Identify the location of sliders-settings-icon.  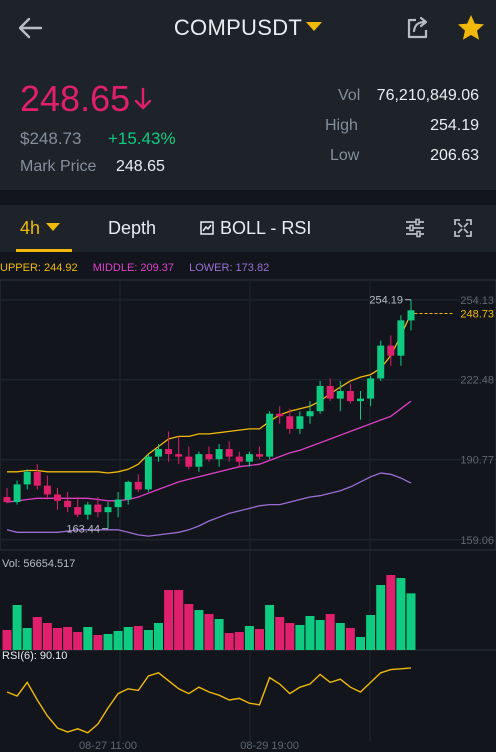
(415, 228).